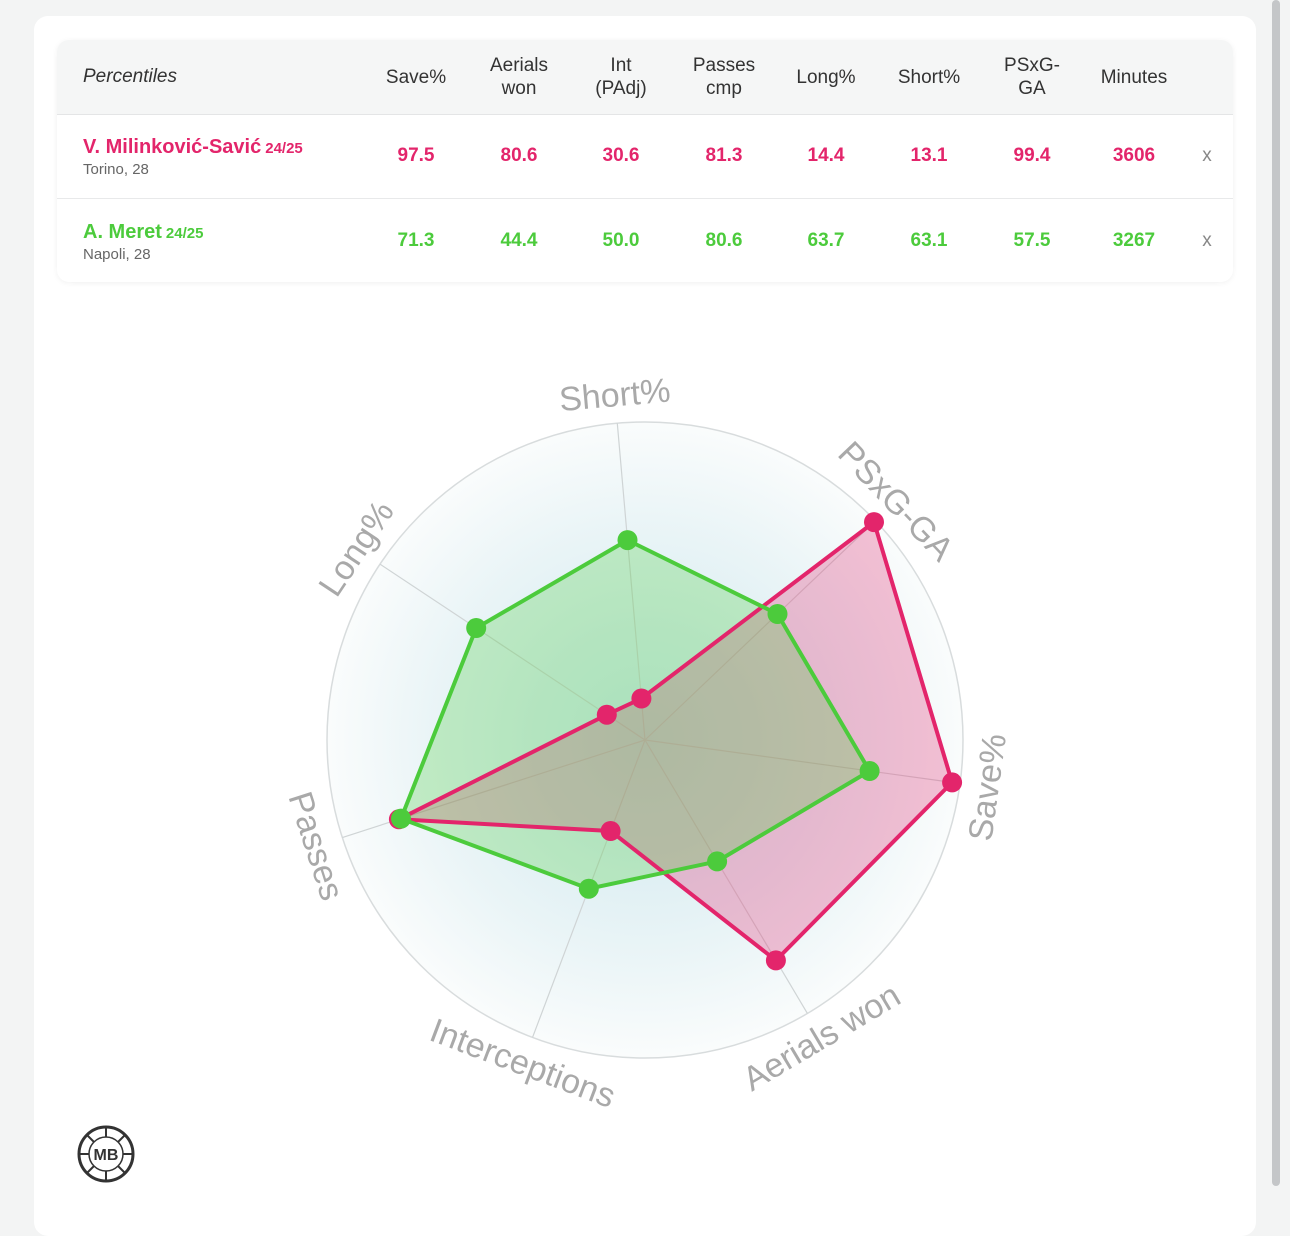 The image size is (1290, 1236). Describe the element at coordinates (724, 240) in the screenshot. I see `cell-passes-cmp: 80.6` at that location.